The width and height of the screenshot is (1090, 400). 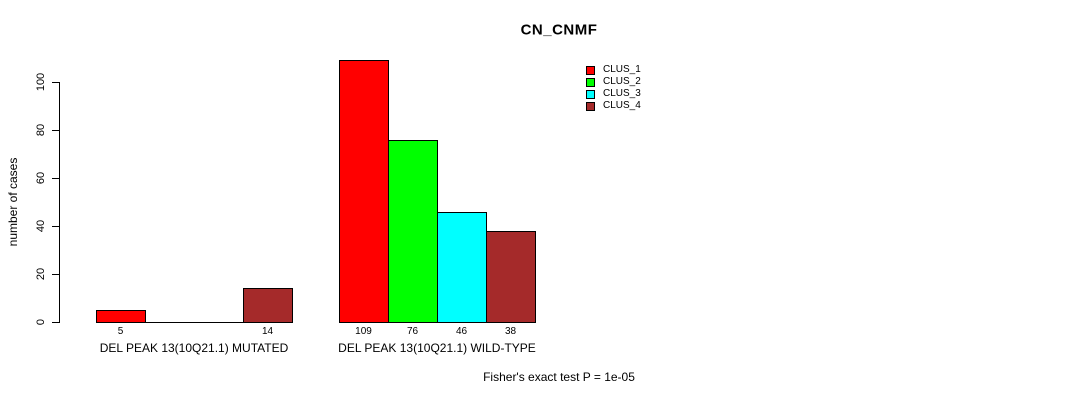 I want to click on y-tick-label: 0, so click(x=41, y=322).